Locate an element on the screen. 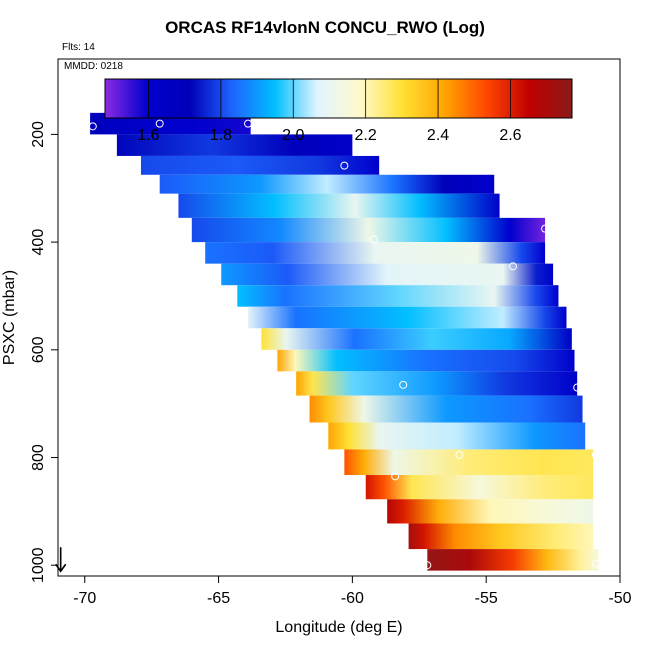 The width and height of the screenshot is (650, 650). colorbar: 1.6 1.8 2.0 2.2 2.4 2.6 is located at coordinates (338, 111).